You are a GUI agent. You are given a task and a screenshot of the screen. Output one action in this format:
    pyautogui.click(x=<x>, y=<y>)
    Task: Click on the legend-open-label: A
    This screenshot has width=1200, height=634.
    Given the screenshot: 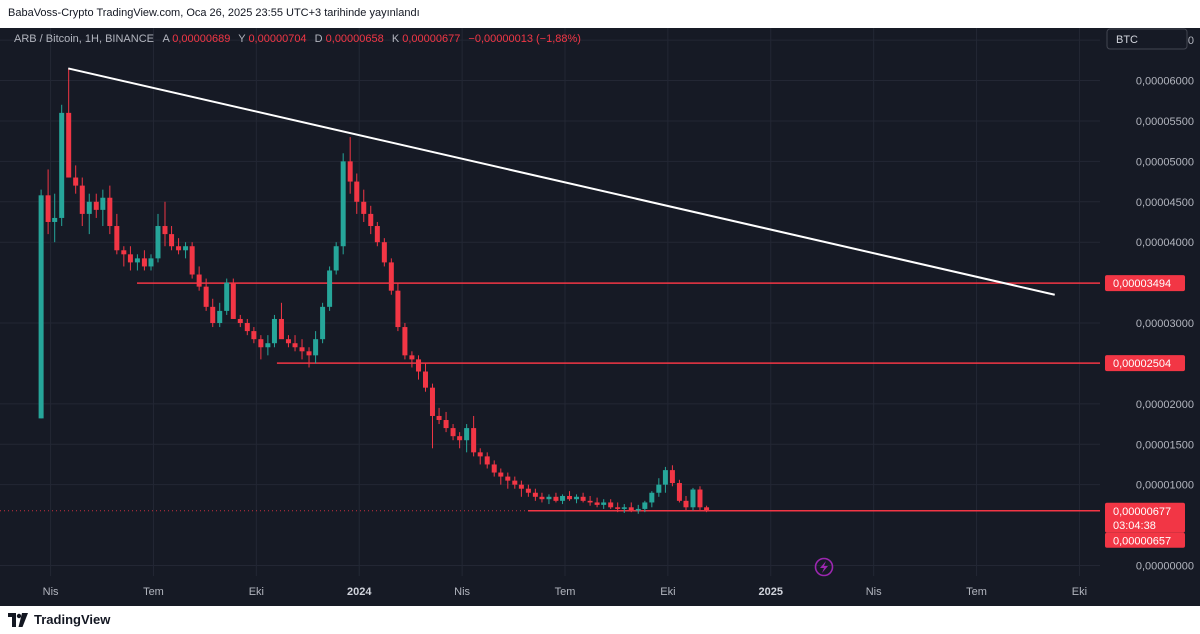 What is the action you would take?
    pyautogui.click(x=166, y=39)
    